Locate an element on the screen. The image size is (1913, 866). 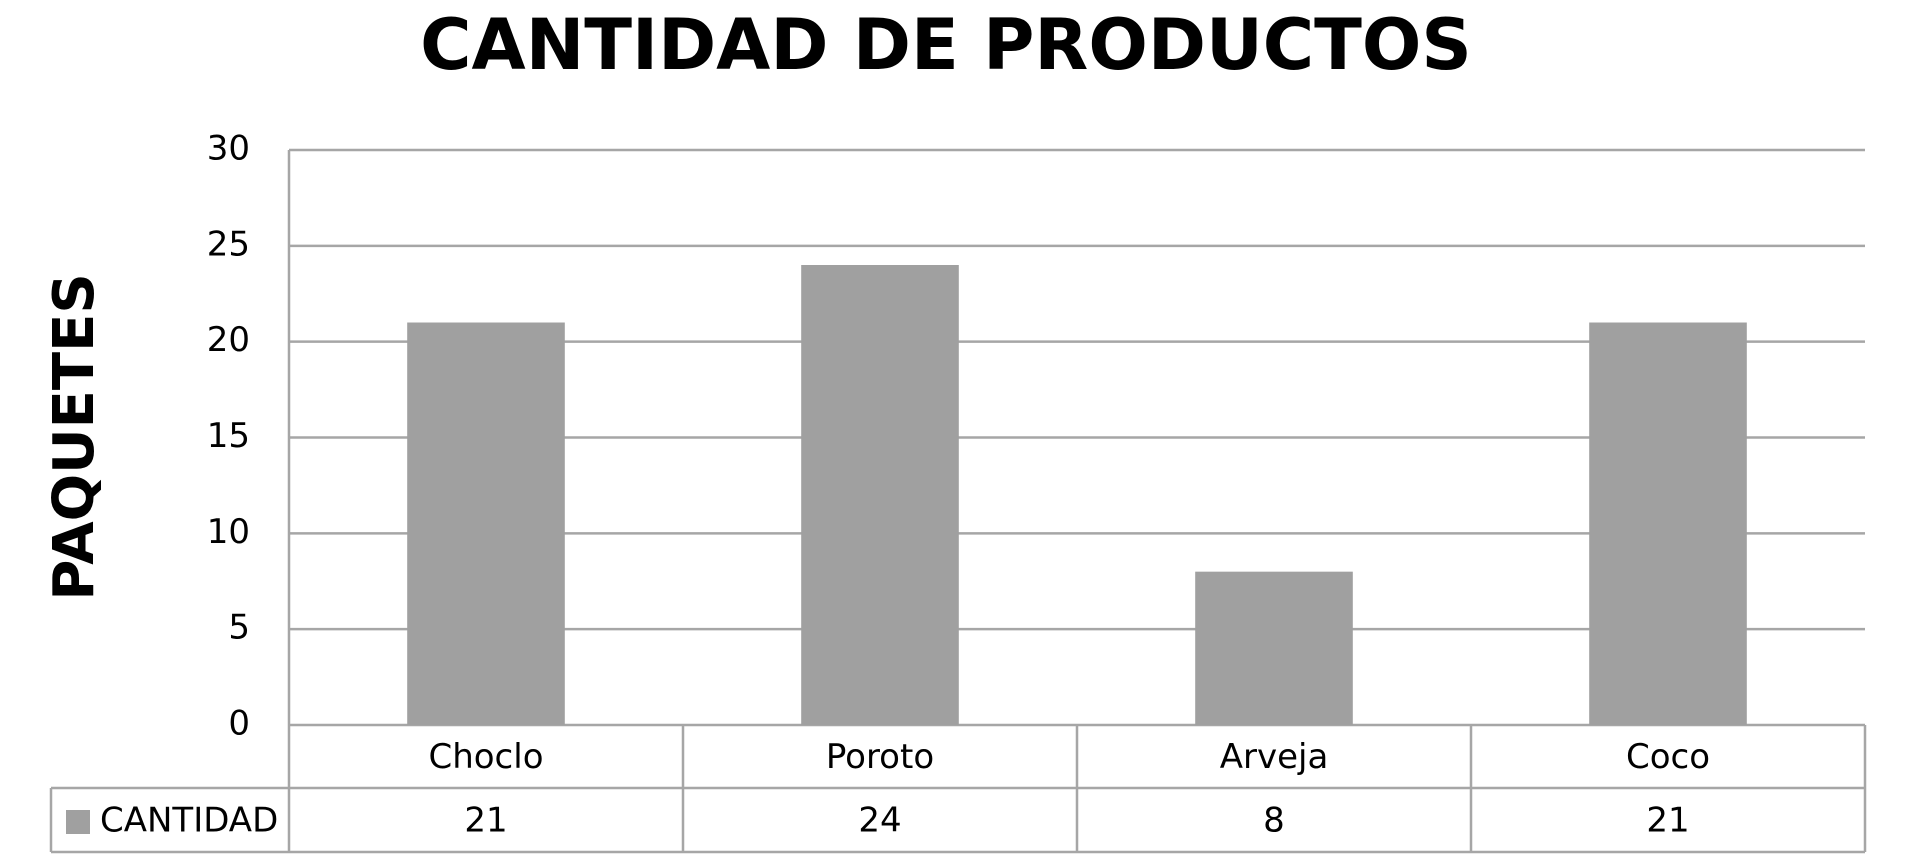
x-tick-label: Poroto is located at coordinates (880, 757).